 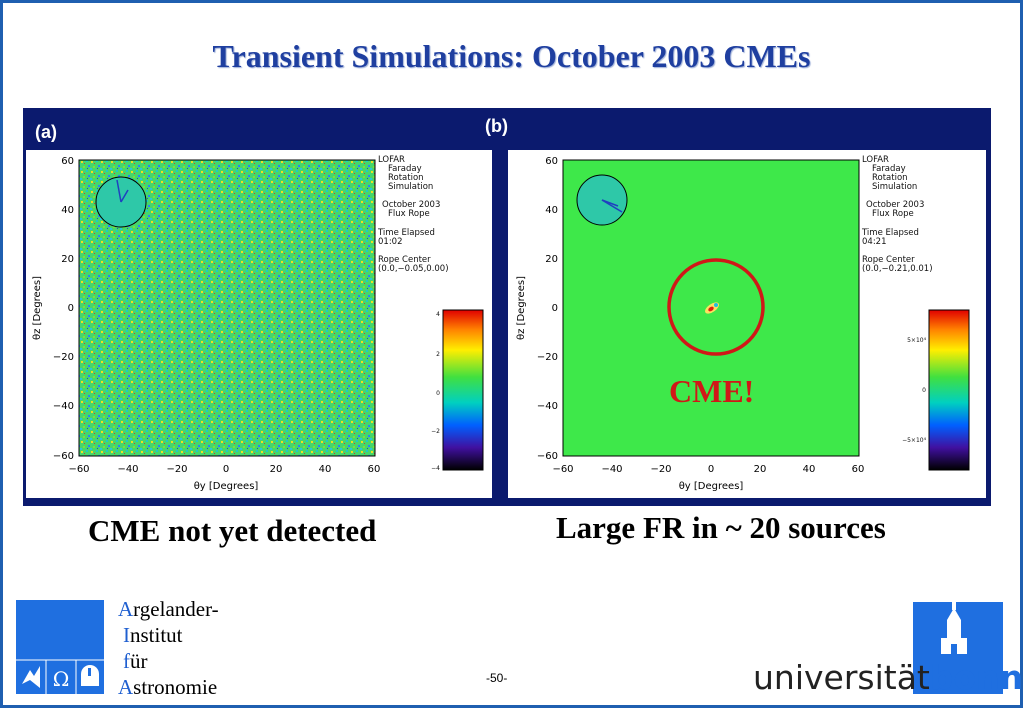 I want to click on bonn-logo: universitätbonn, so click(x=884, y=648).